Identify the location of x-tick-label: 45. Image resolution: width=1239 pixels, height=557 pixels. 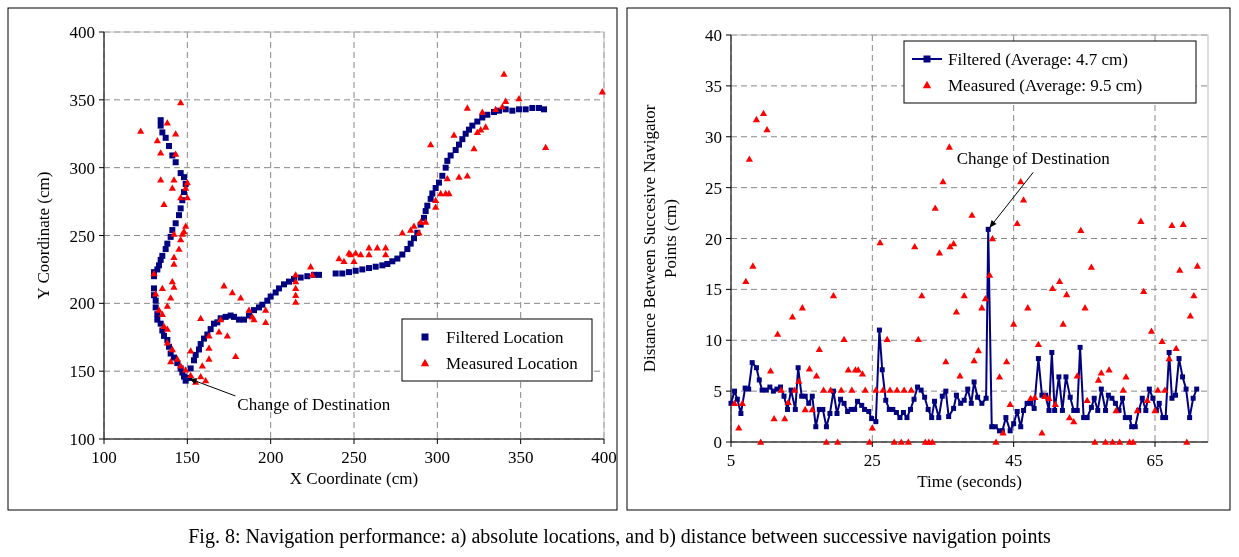
(1014, 460).